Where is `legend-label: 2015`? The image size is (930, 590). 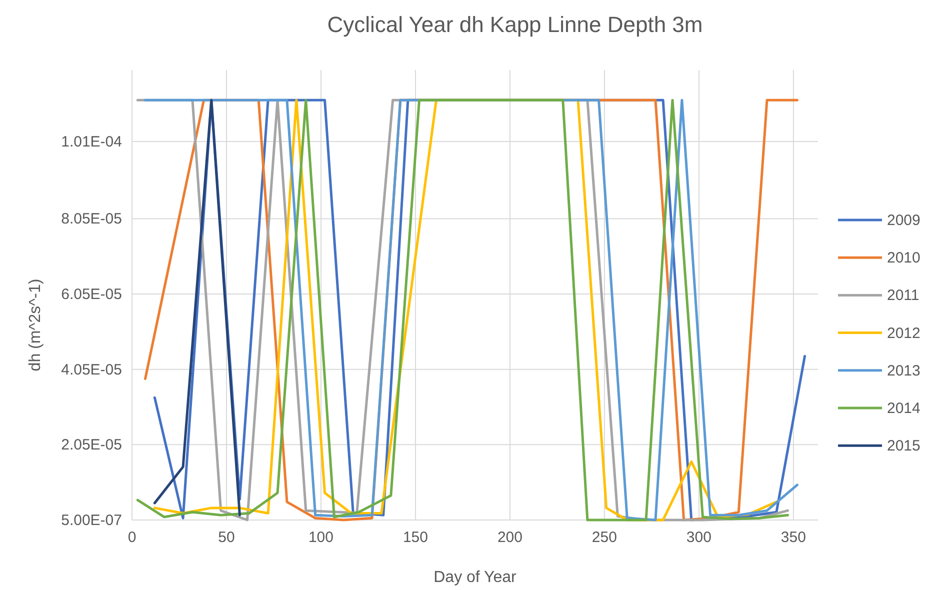
legend-label: 2015 is located at coordinates (903, 446).